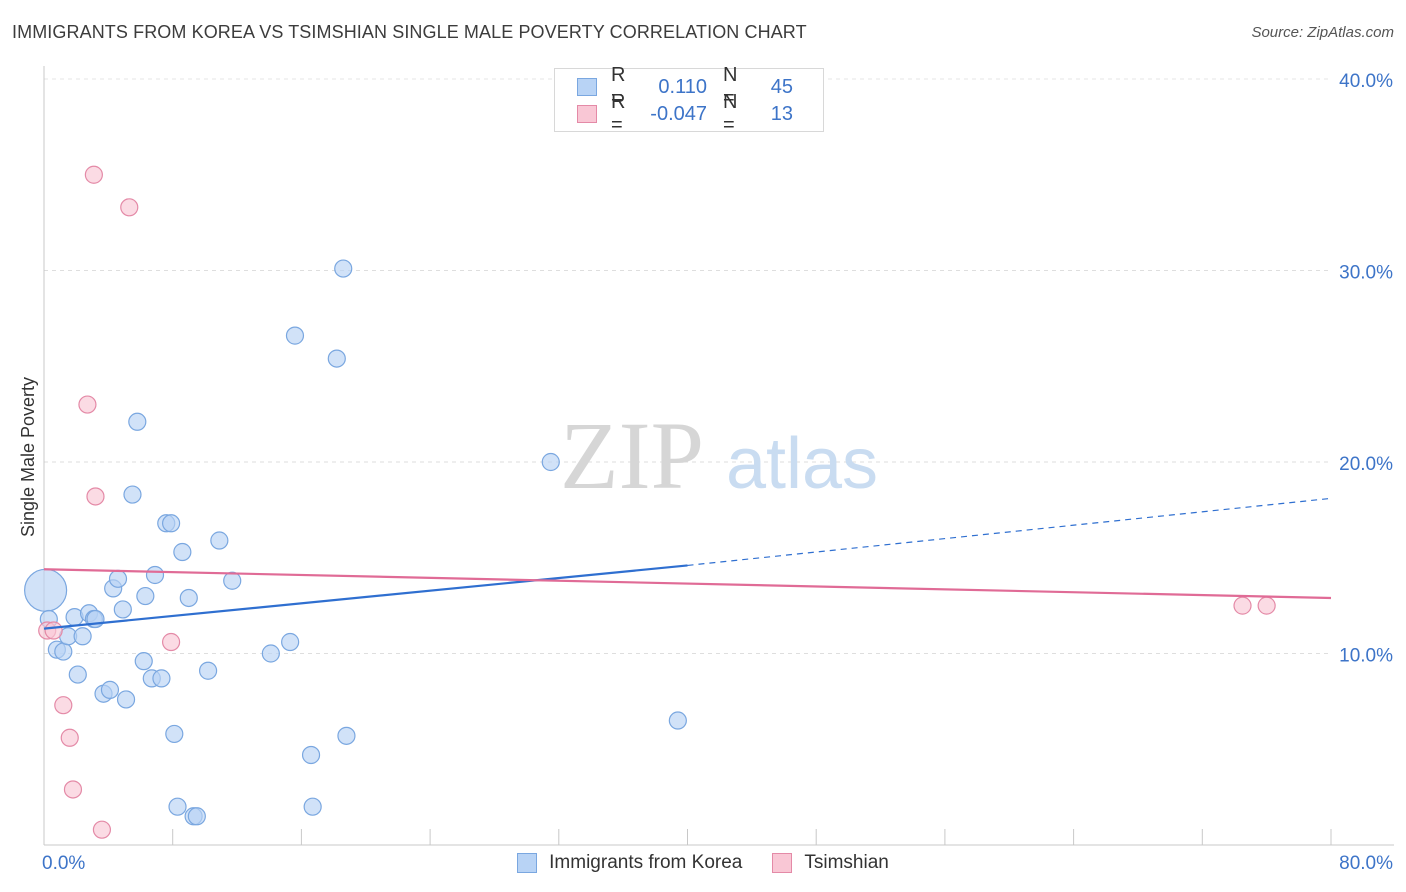 The image size is (1406, 892). Describe the element at coordinates (632, 455) in the screenshot. I see `watermark-zip: ZIP` at that location.